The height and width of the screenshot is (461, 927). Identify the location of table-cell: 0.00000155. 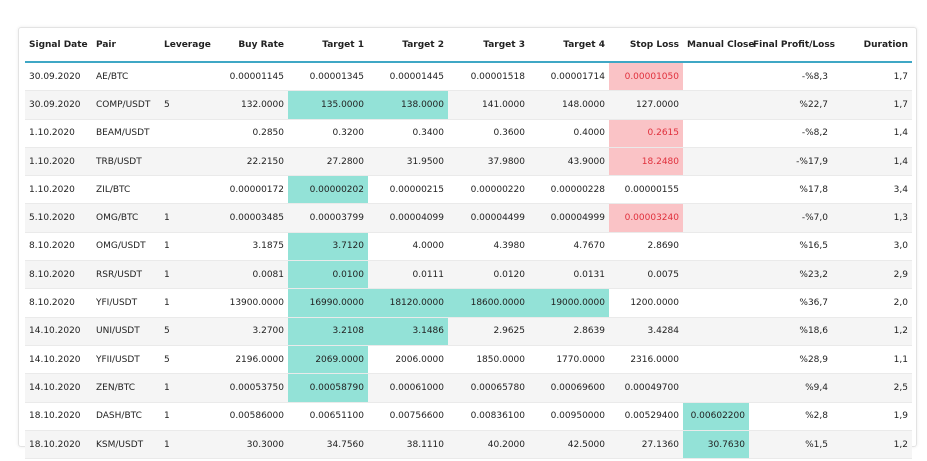
(646, 190).